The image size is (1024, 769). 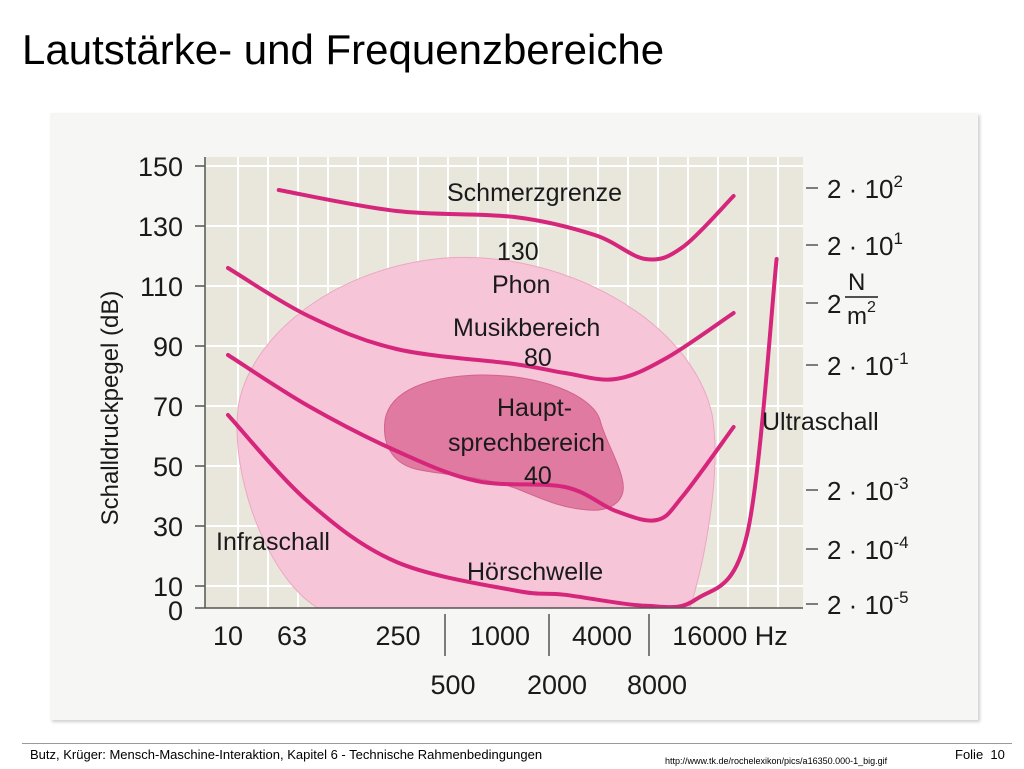 What do you see at coordinates (168, 407) in the screenshot?
I see `y-tick-label: 70` at bounding box center [168, 407].